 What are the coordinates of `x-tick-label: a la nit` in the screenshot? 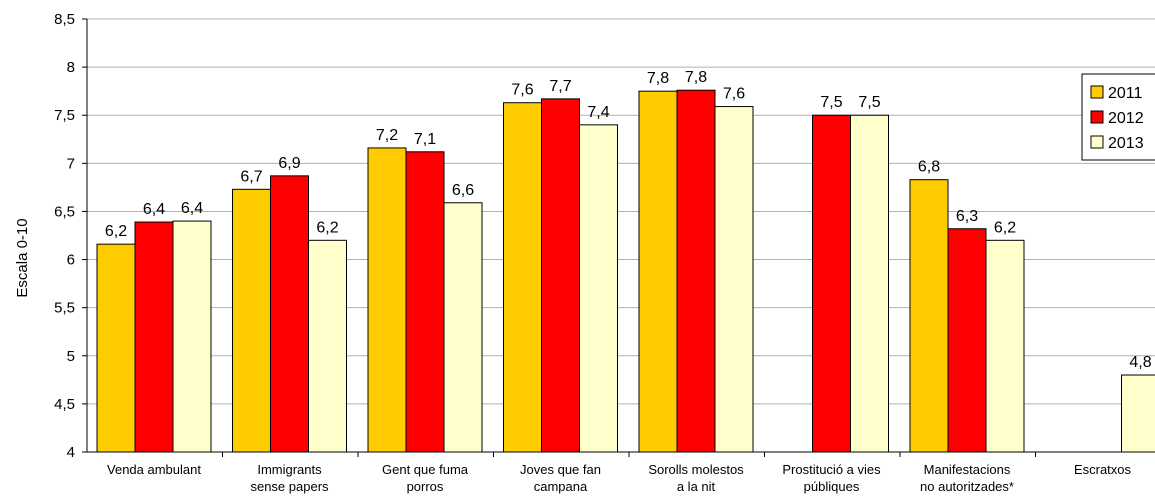 It's located at (696, 486).